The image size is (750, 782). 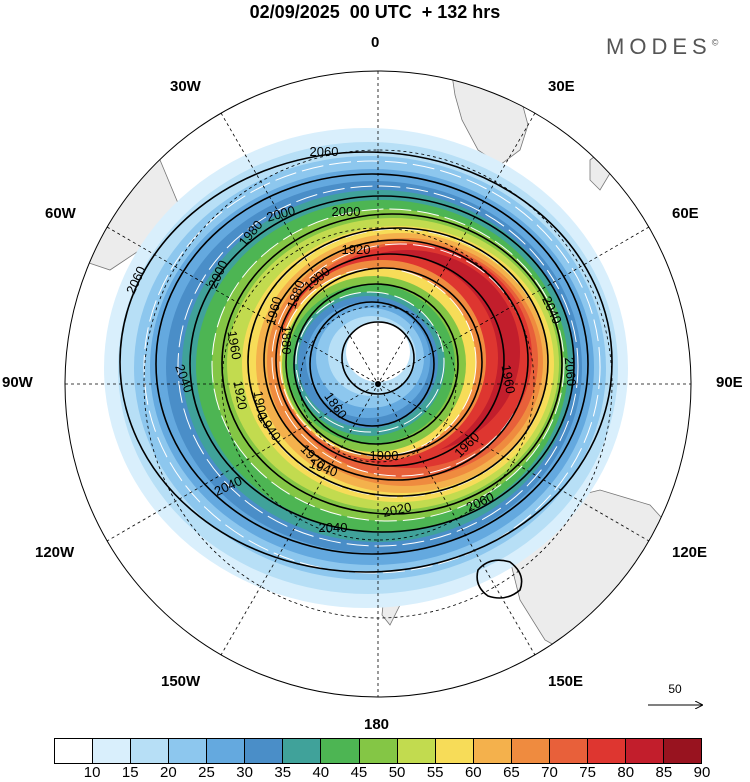 I want to click on contour-1980, so click(x=398, y=362).